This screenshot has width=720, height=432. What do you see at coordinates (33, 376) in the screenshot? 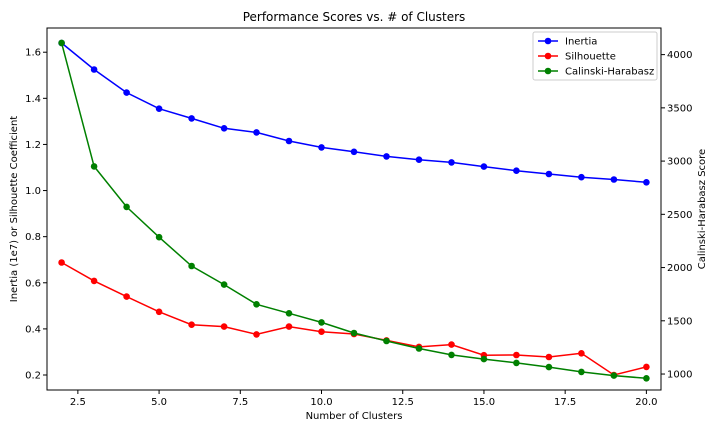
I see `y-tick-label-left: 0.2` at bounding box center [33, 376].